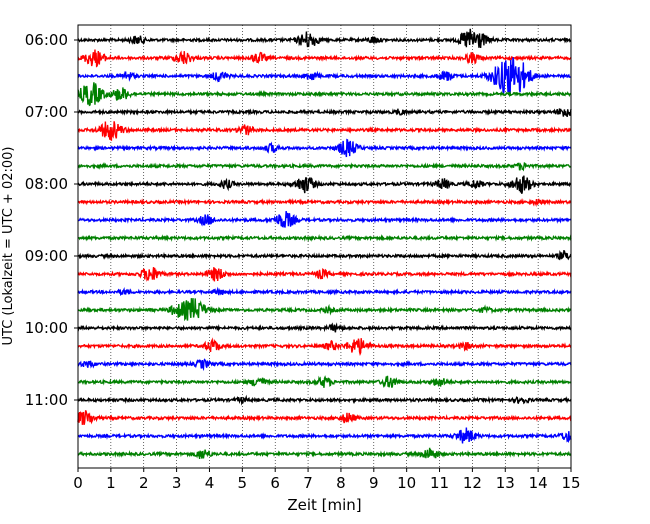 This screenshot has width=650, height=524. I want to click on x-tick-label: 3, so click(177, 483).